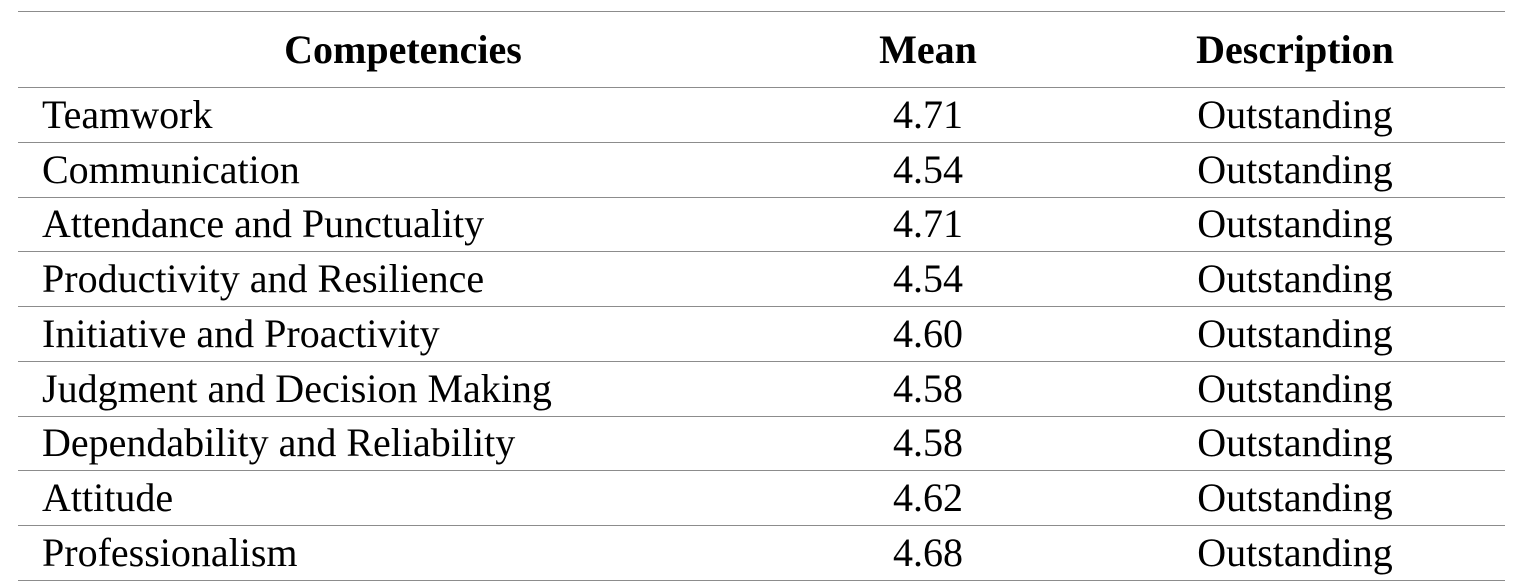  What do you see at coordinates (263, 224) in the screenshot?
I see `competency-cell: Attendance and Punctuality` at bounding box center [263, 224].